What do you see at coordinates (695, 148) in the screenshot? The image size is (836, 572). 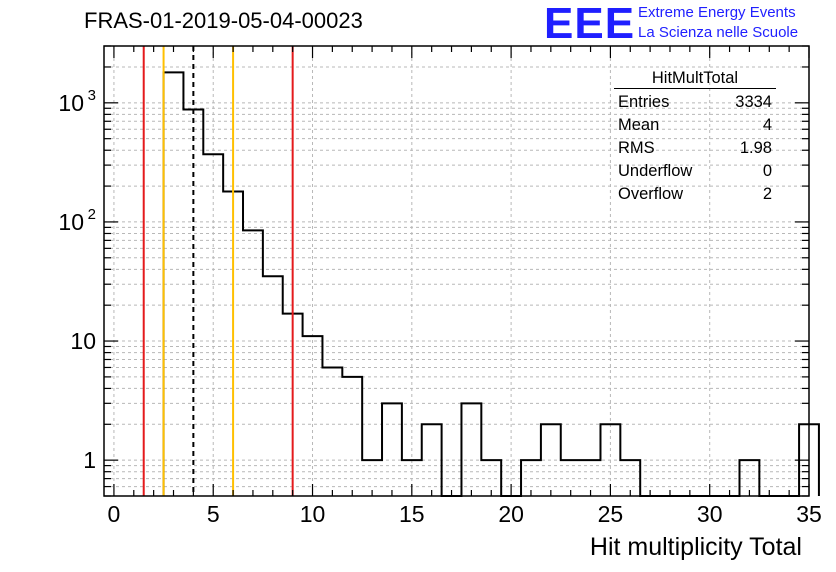 I see `stats-row-rms: RMS 1.98` at bounding box center [695, 148].